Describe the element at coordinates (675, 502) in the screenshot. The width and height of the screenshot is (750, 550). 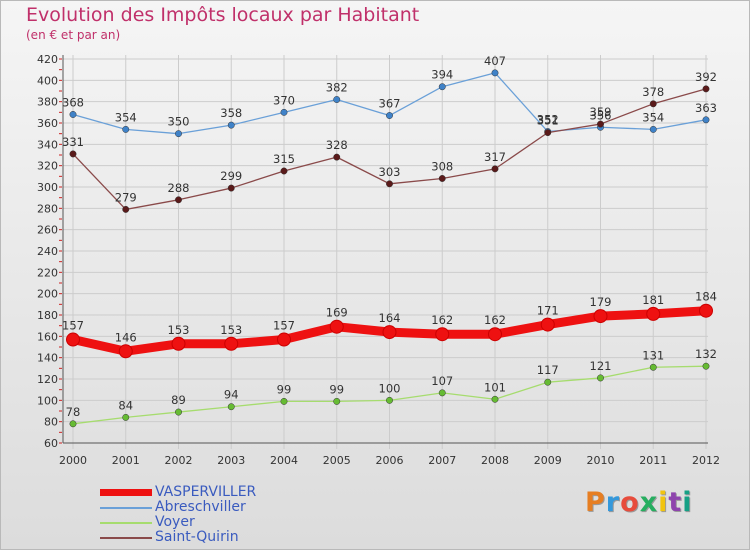
I see `logo-letter: t` at that location.